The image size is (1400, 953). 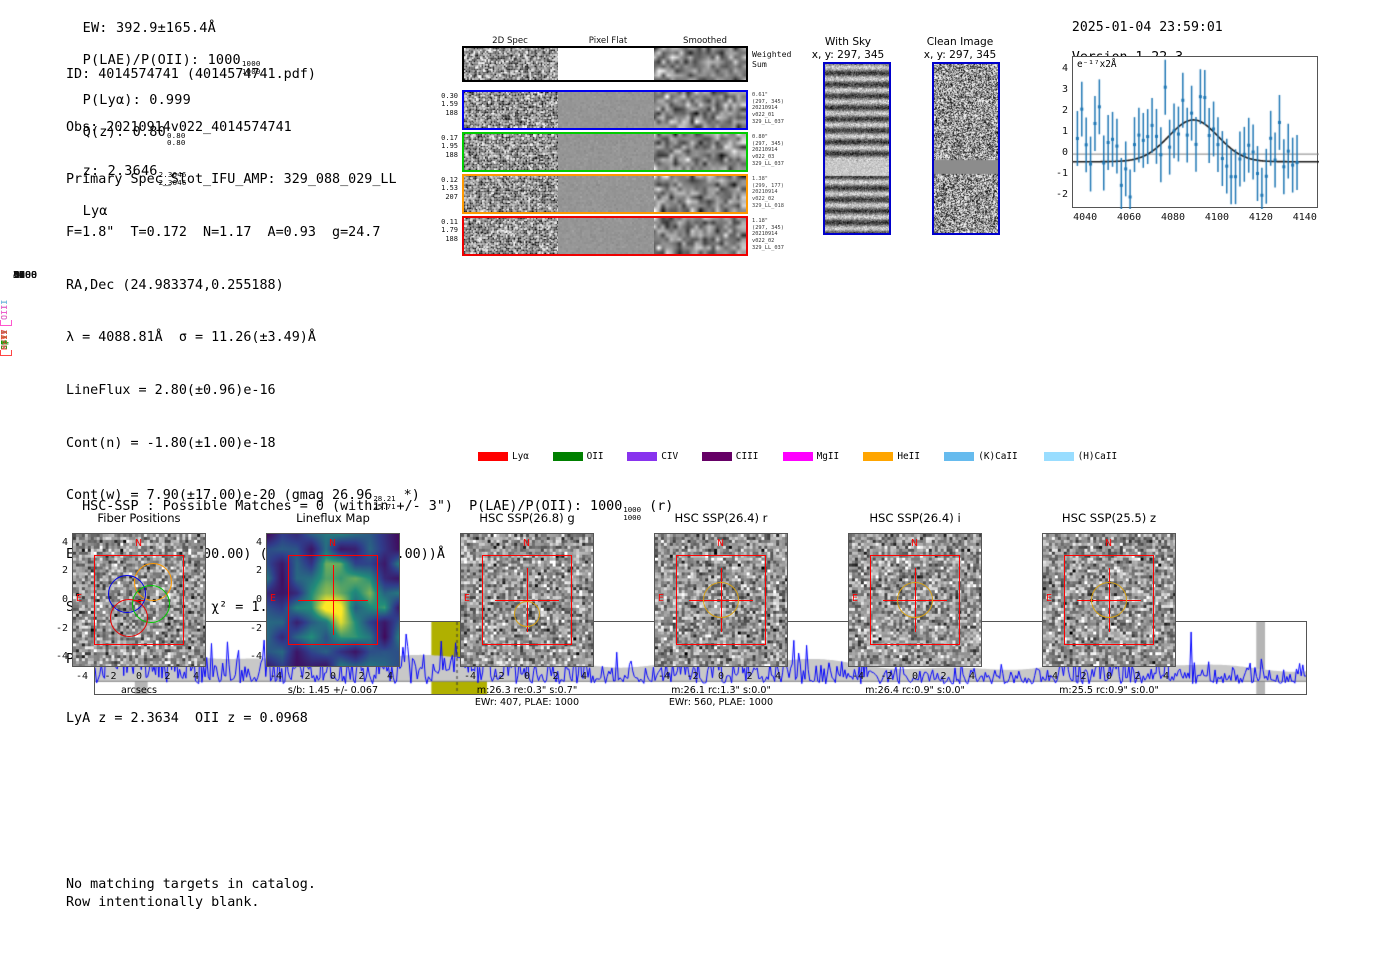 I want to click on fiber-meta-line: 329_LL_037, so click(x=768, y=247).